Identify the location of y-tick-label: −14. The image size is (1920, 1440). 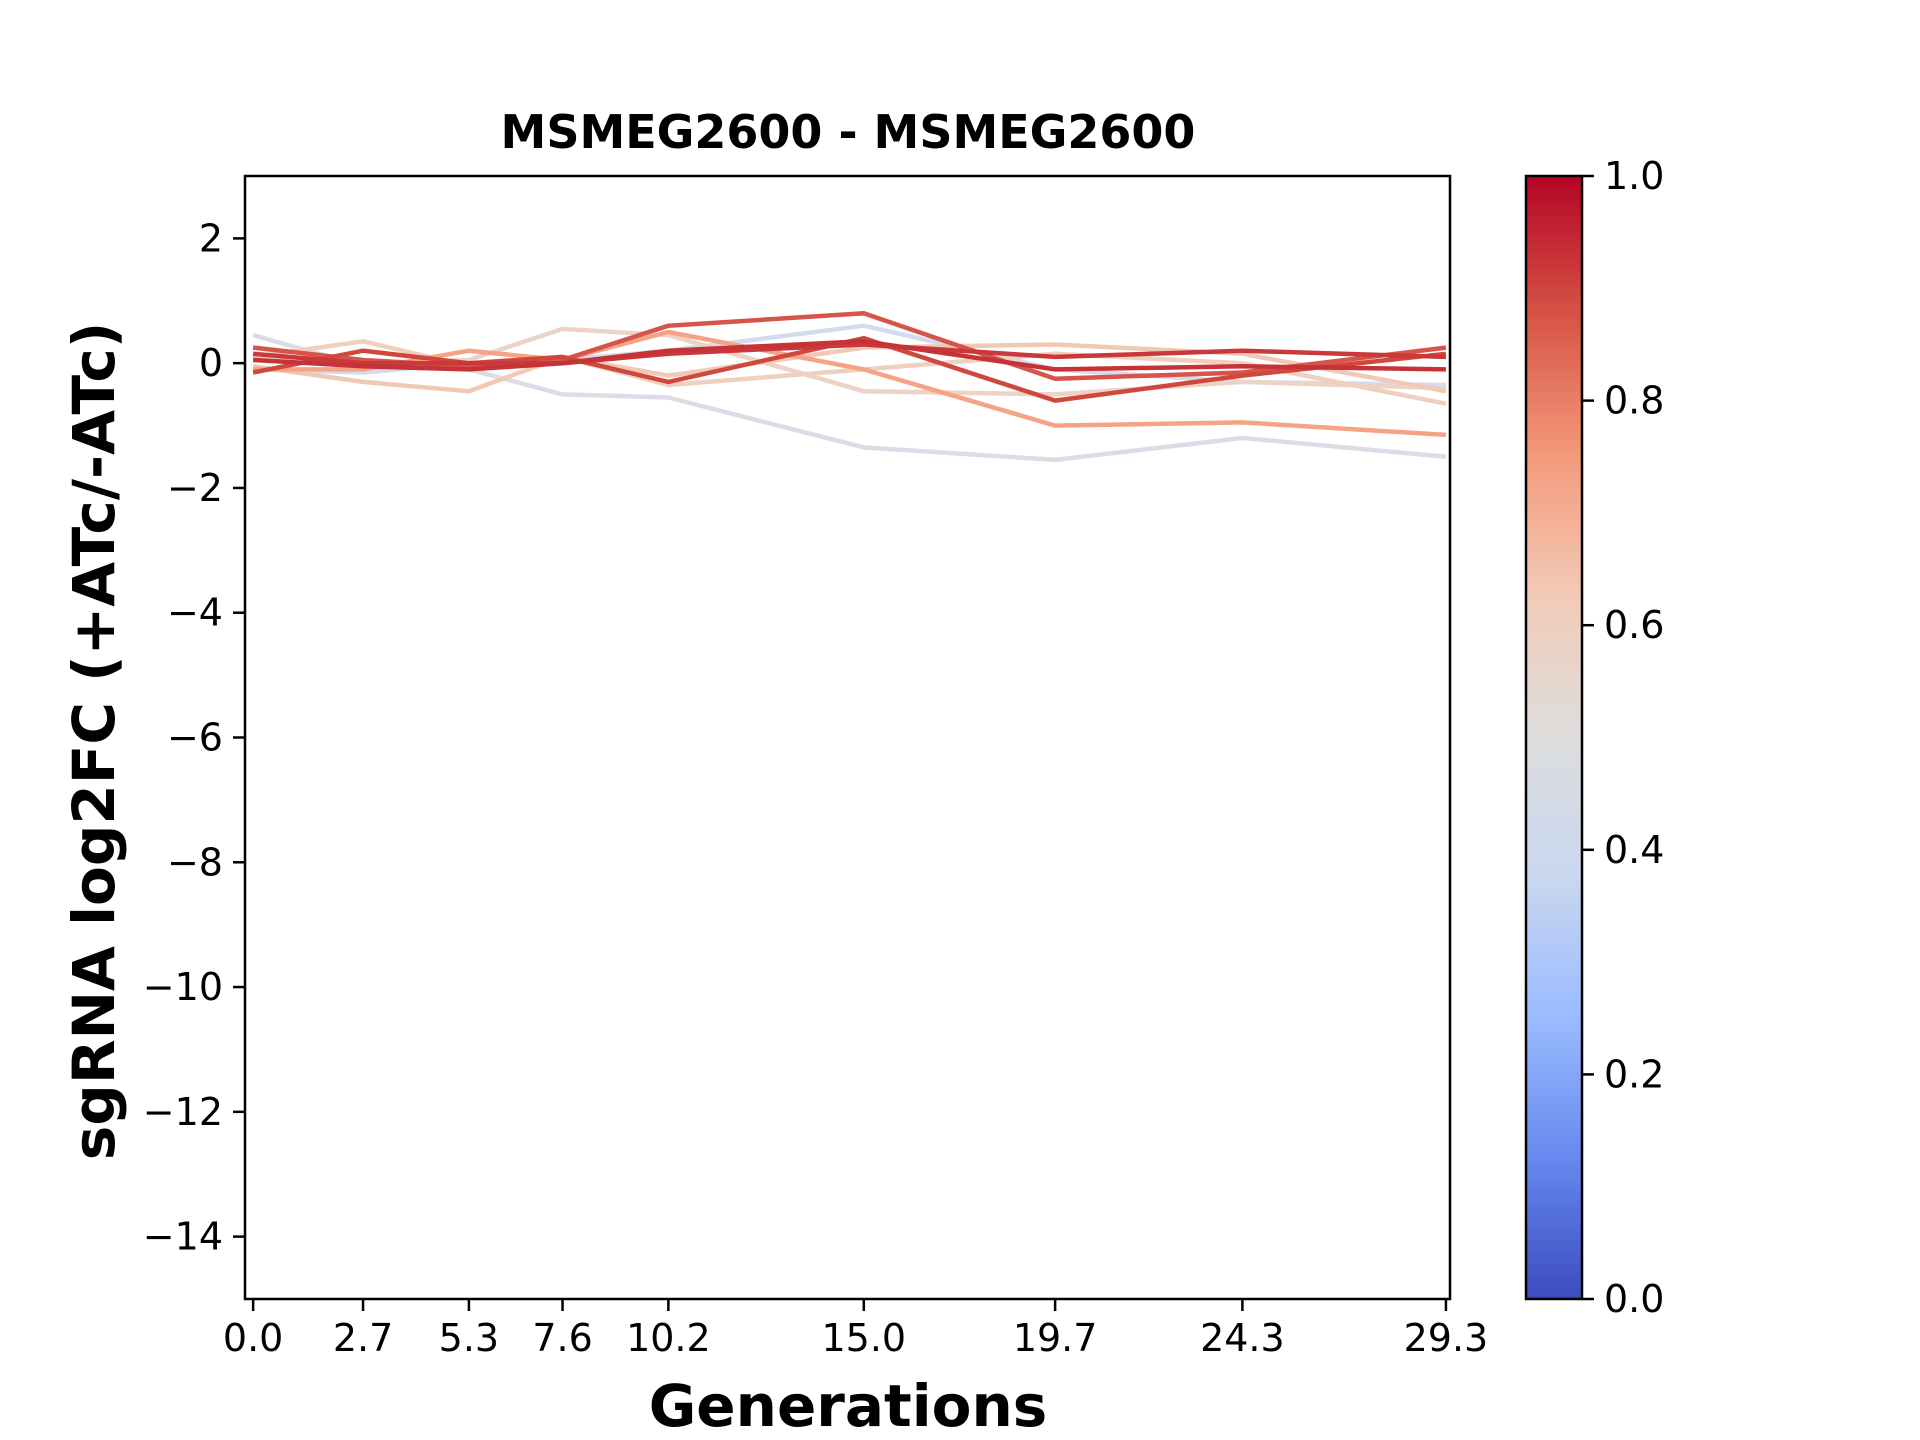
(183, 1237).